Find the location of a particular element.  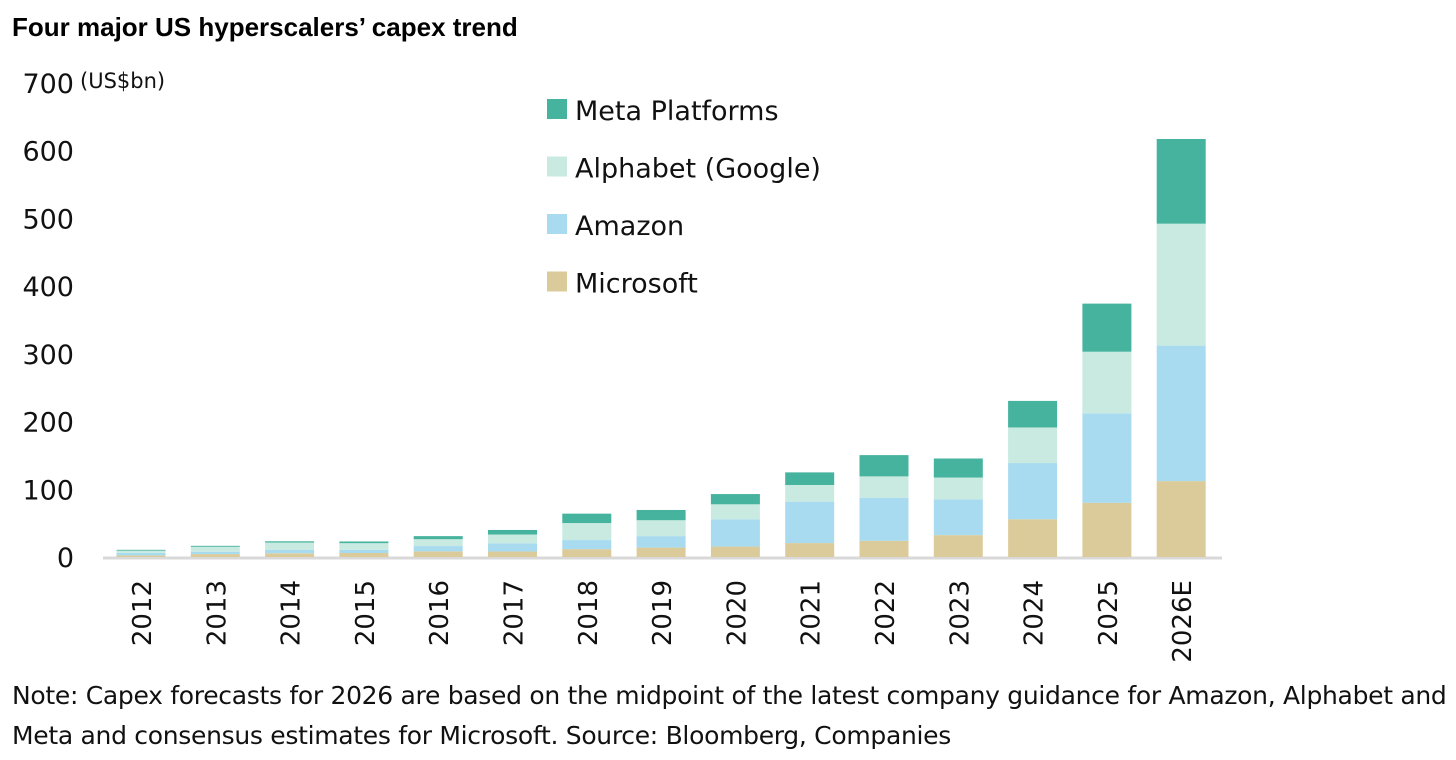

x-tick-label: 2016 is located at coordinates (440, 613).